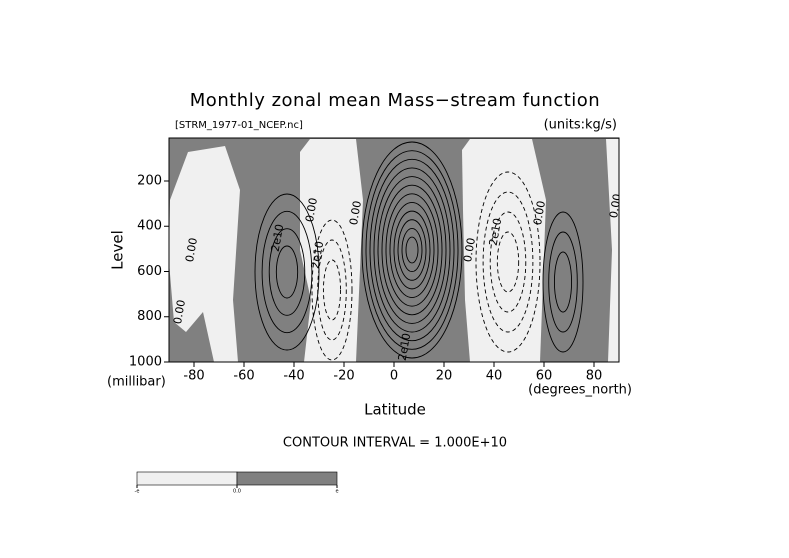 This screenshot has height=558, width=789. Describe the element at coordinates (137, 492) in the screenshot. I see `colorbar-label: -e` at that location.